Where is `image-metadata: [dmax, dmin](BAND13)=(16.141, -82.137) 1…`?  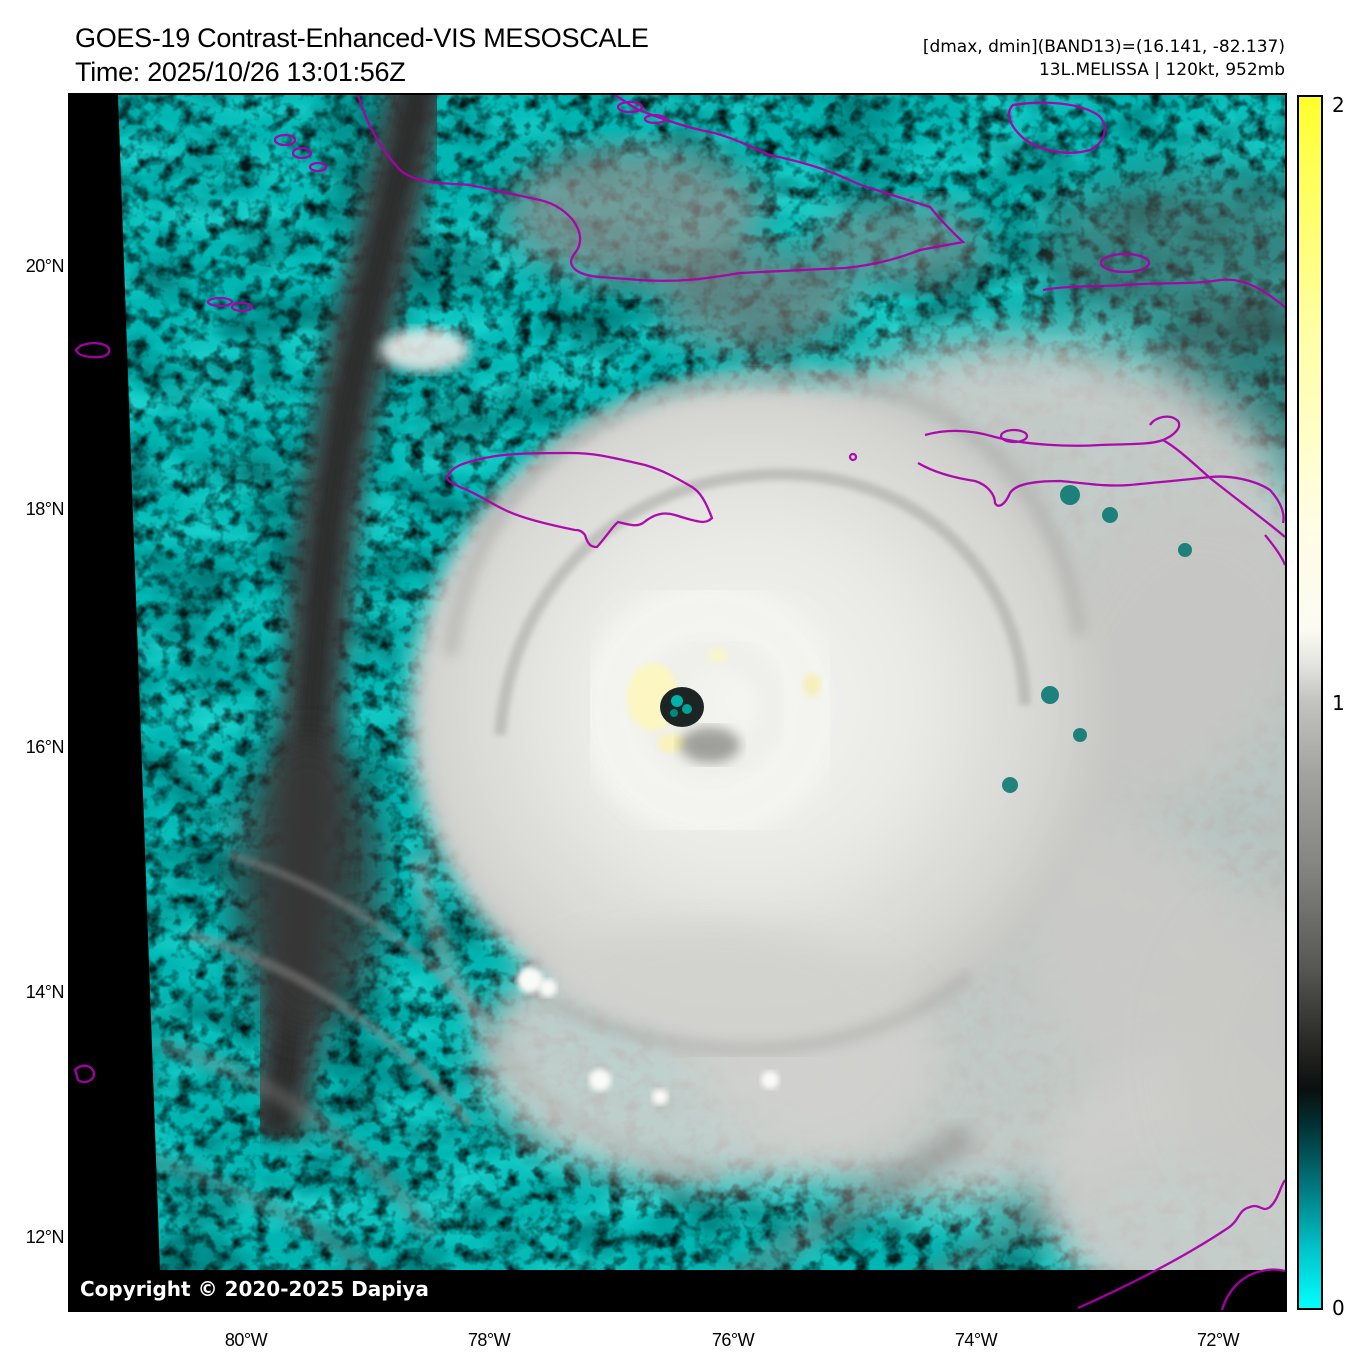 image-metadata: [dmax, dmin](BAND13)=(16.141, -82.137) 1… is located at coordinates (1104, 59).